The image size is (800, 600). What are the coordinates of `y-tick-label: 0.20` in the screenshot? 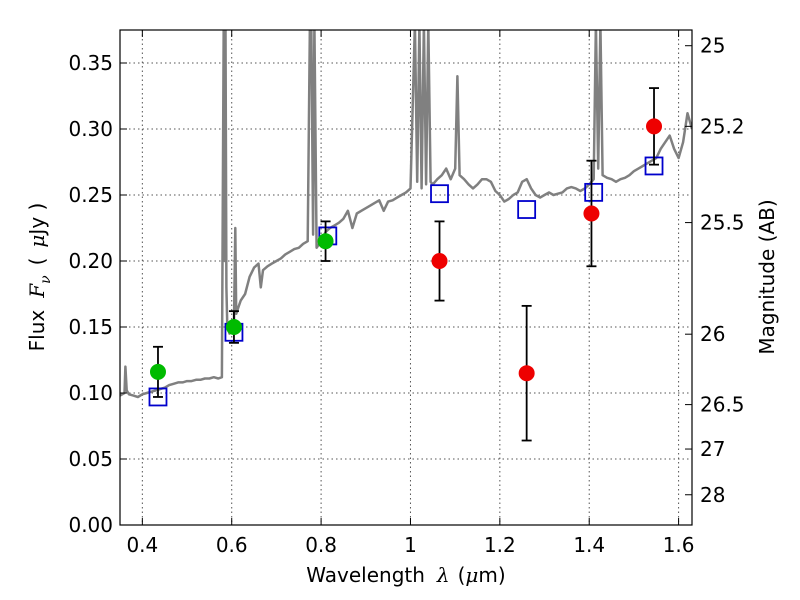 It's located at (90, 261).